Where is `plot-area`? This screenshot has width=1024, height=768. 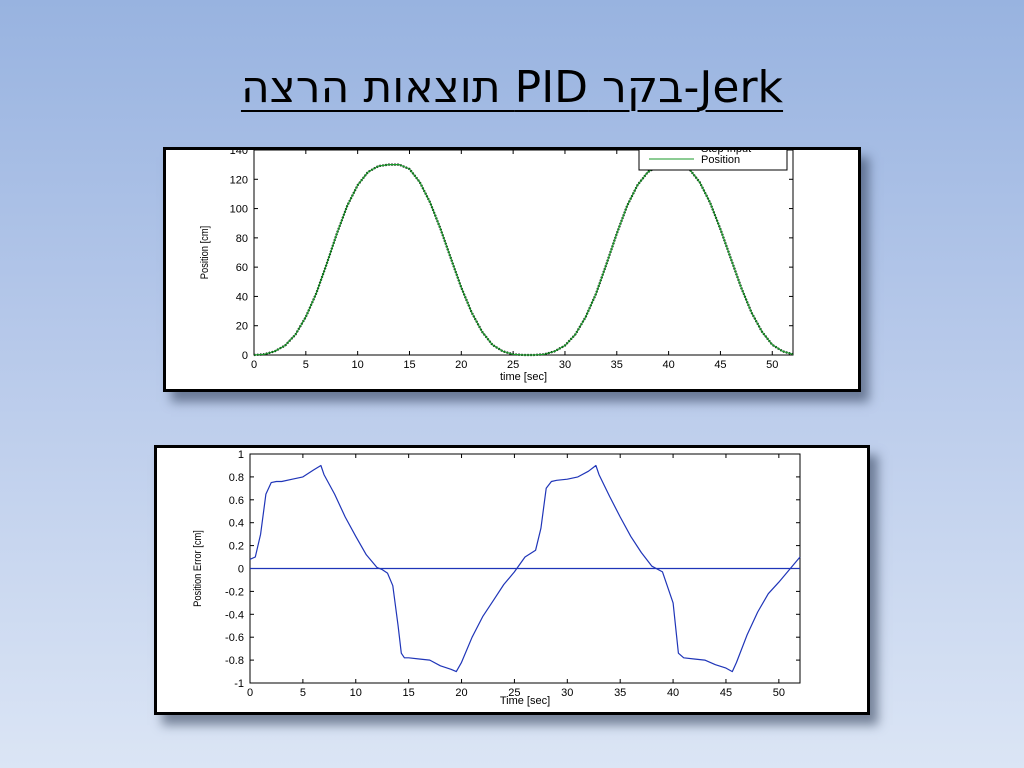 plot-area is located at coordinates (523, 253).